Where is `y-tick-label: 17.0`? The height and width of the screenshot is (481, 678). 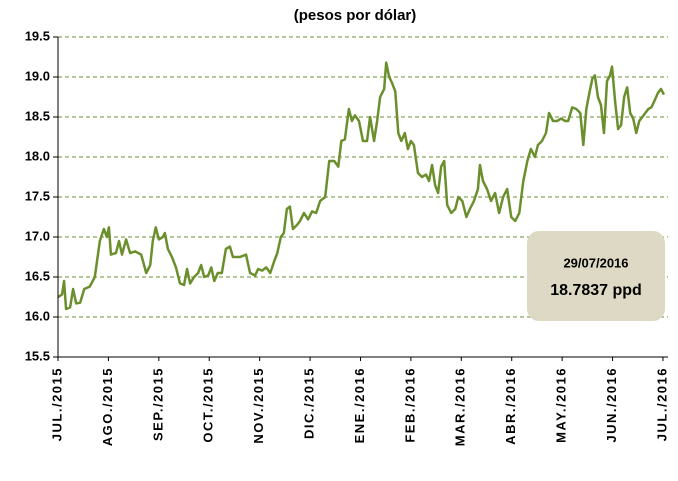
y-tick-label: 17.0 is located at coordinates (37, 235).